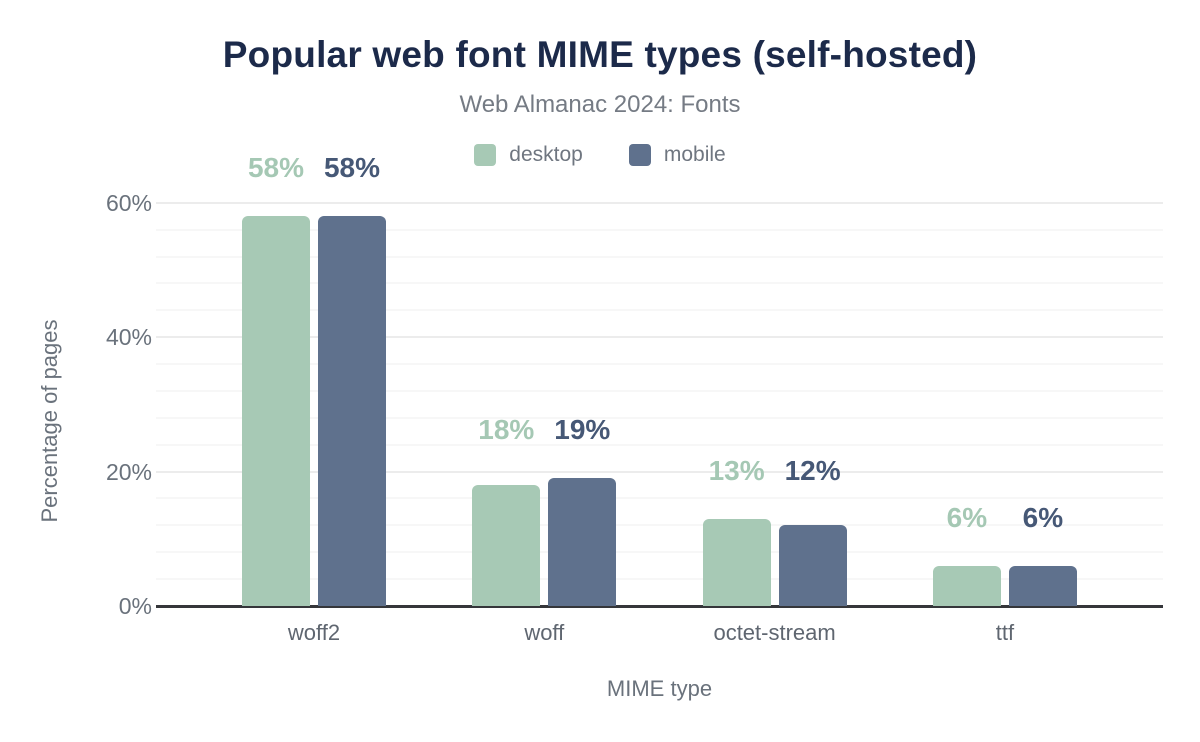 The height and width of the screenshot is (742, 1200). Describe the element at coordinates (736, 562) in the screenshot. I see `bar-desktop-octet-stream` at that location.